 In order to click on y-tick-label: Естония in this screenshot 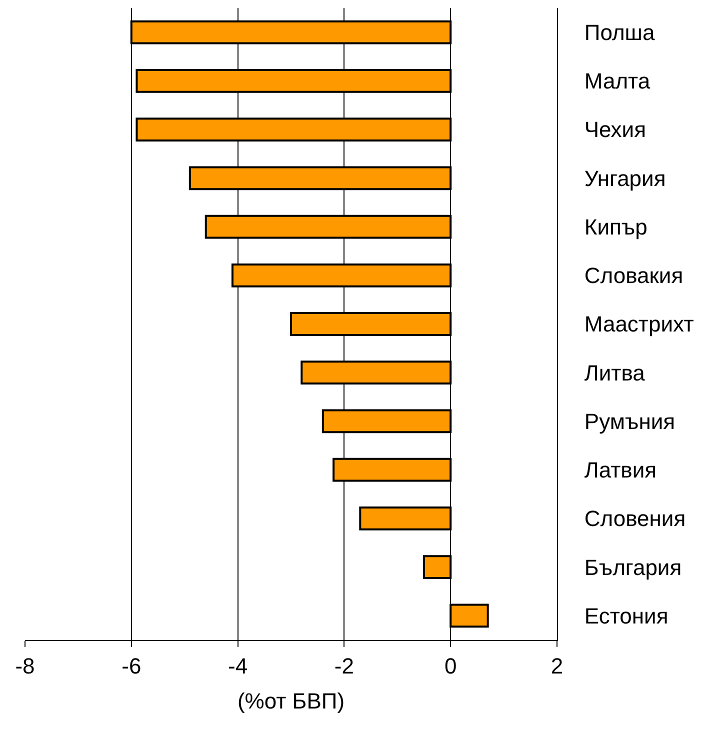, I will do `click(626, 615)`.